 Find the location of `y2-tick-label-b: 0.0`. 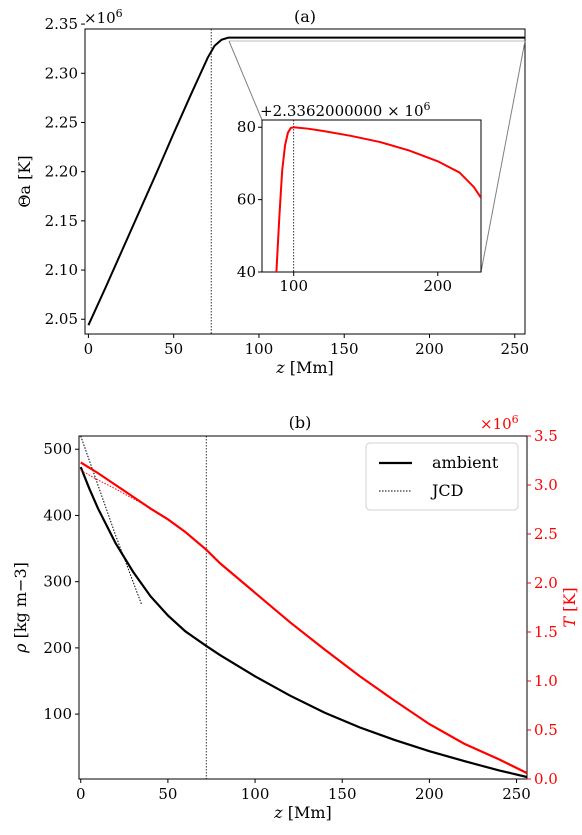

y2-tick-label-b: 0.0 is located at coordinates (546, 779).